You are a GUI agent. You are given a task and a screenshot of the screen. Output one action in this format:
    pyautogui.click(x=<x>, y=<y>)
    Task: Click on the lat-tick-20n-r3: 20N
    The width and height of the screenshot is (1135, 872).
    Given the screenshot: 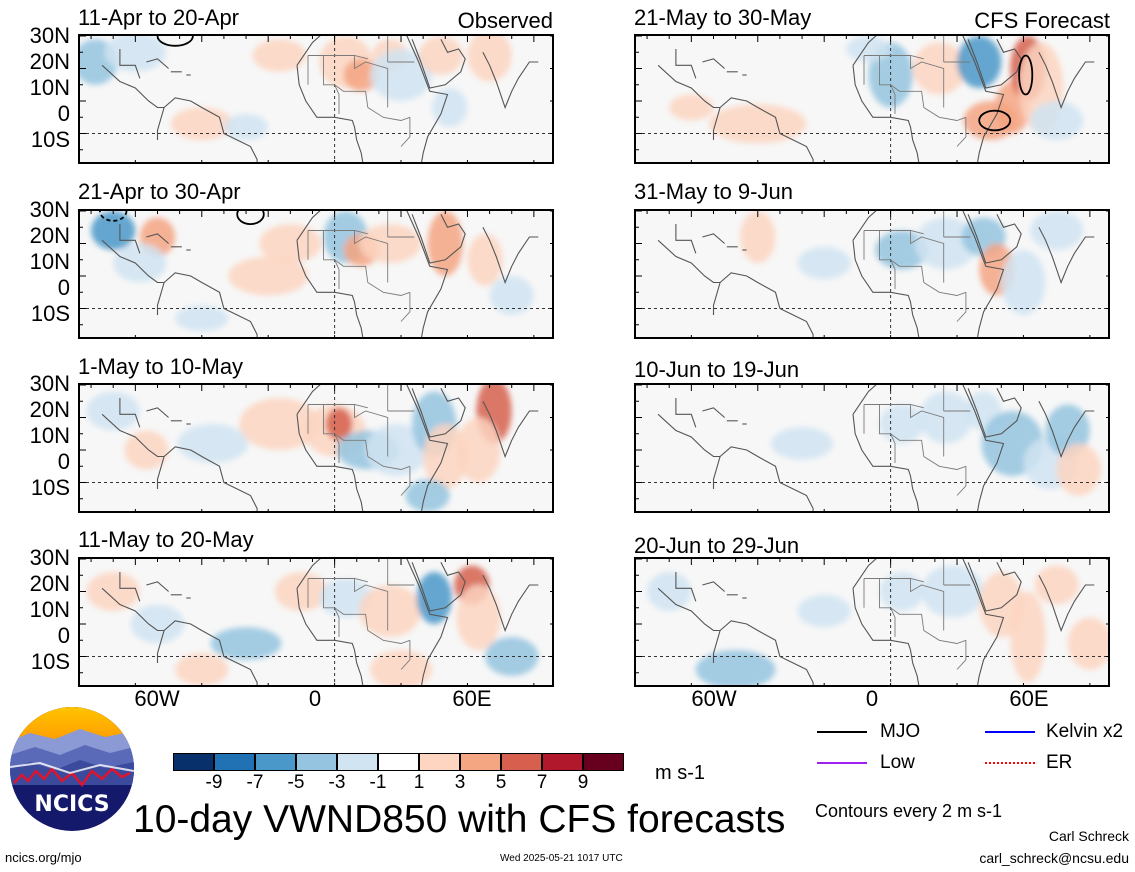 What is the action you would take?
    pyautogui.click(x=49, y=409)
    